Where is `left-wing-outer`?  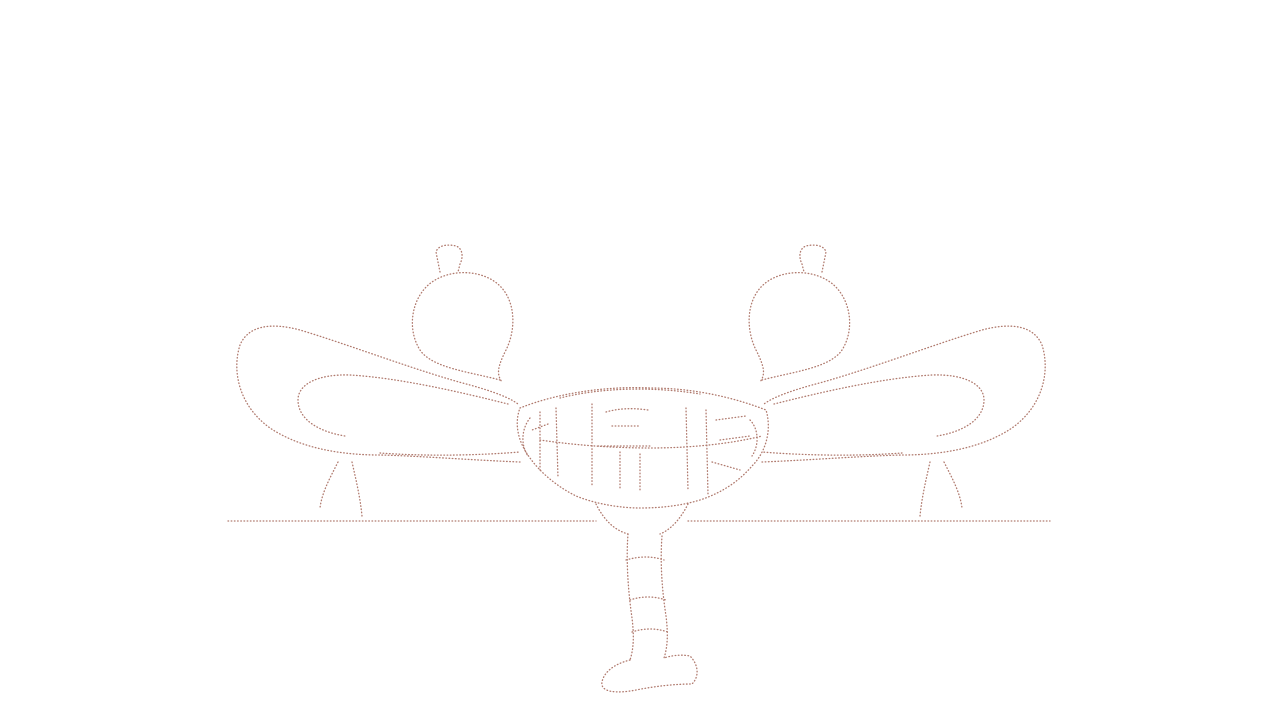 left-wing-outer is located at coordinates (378, 394).